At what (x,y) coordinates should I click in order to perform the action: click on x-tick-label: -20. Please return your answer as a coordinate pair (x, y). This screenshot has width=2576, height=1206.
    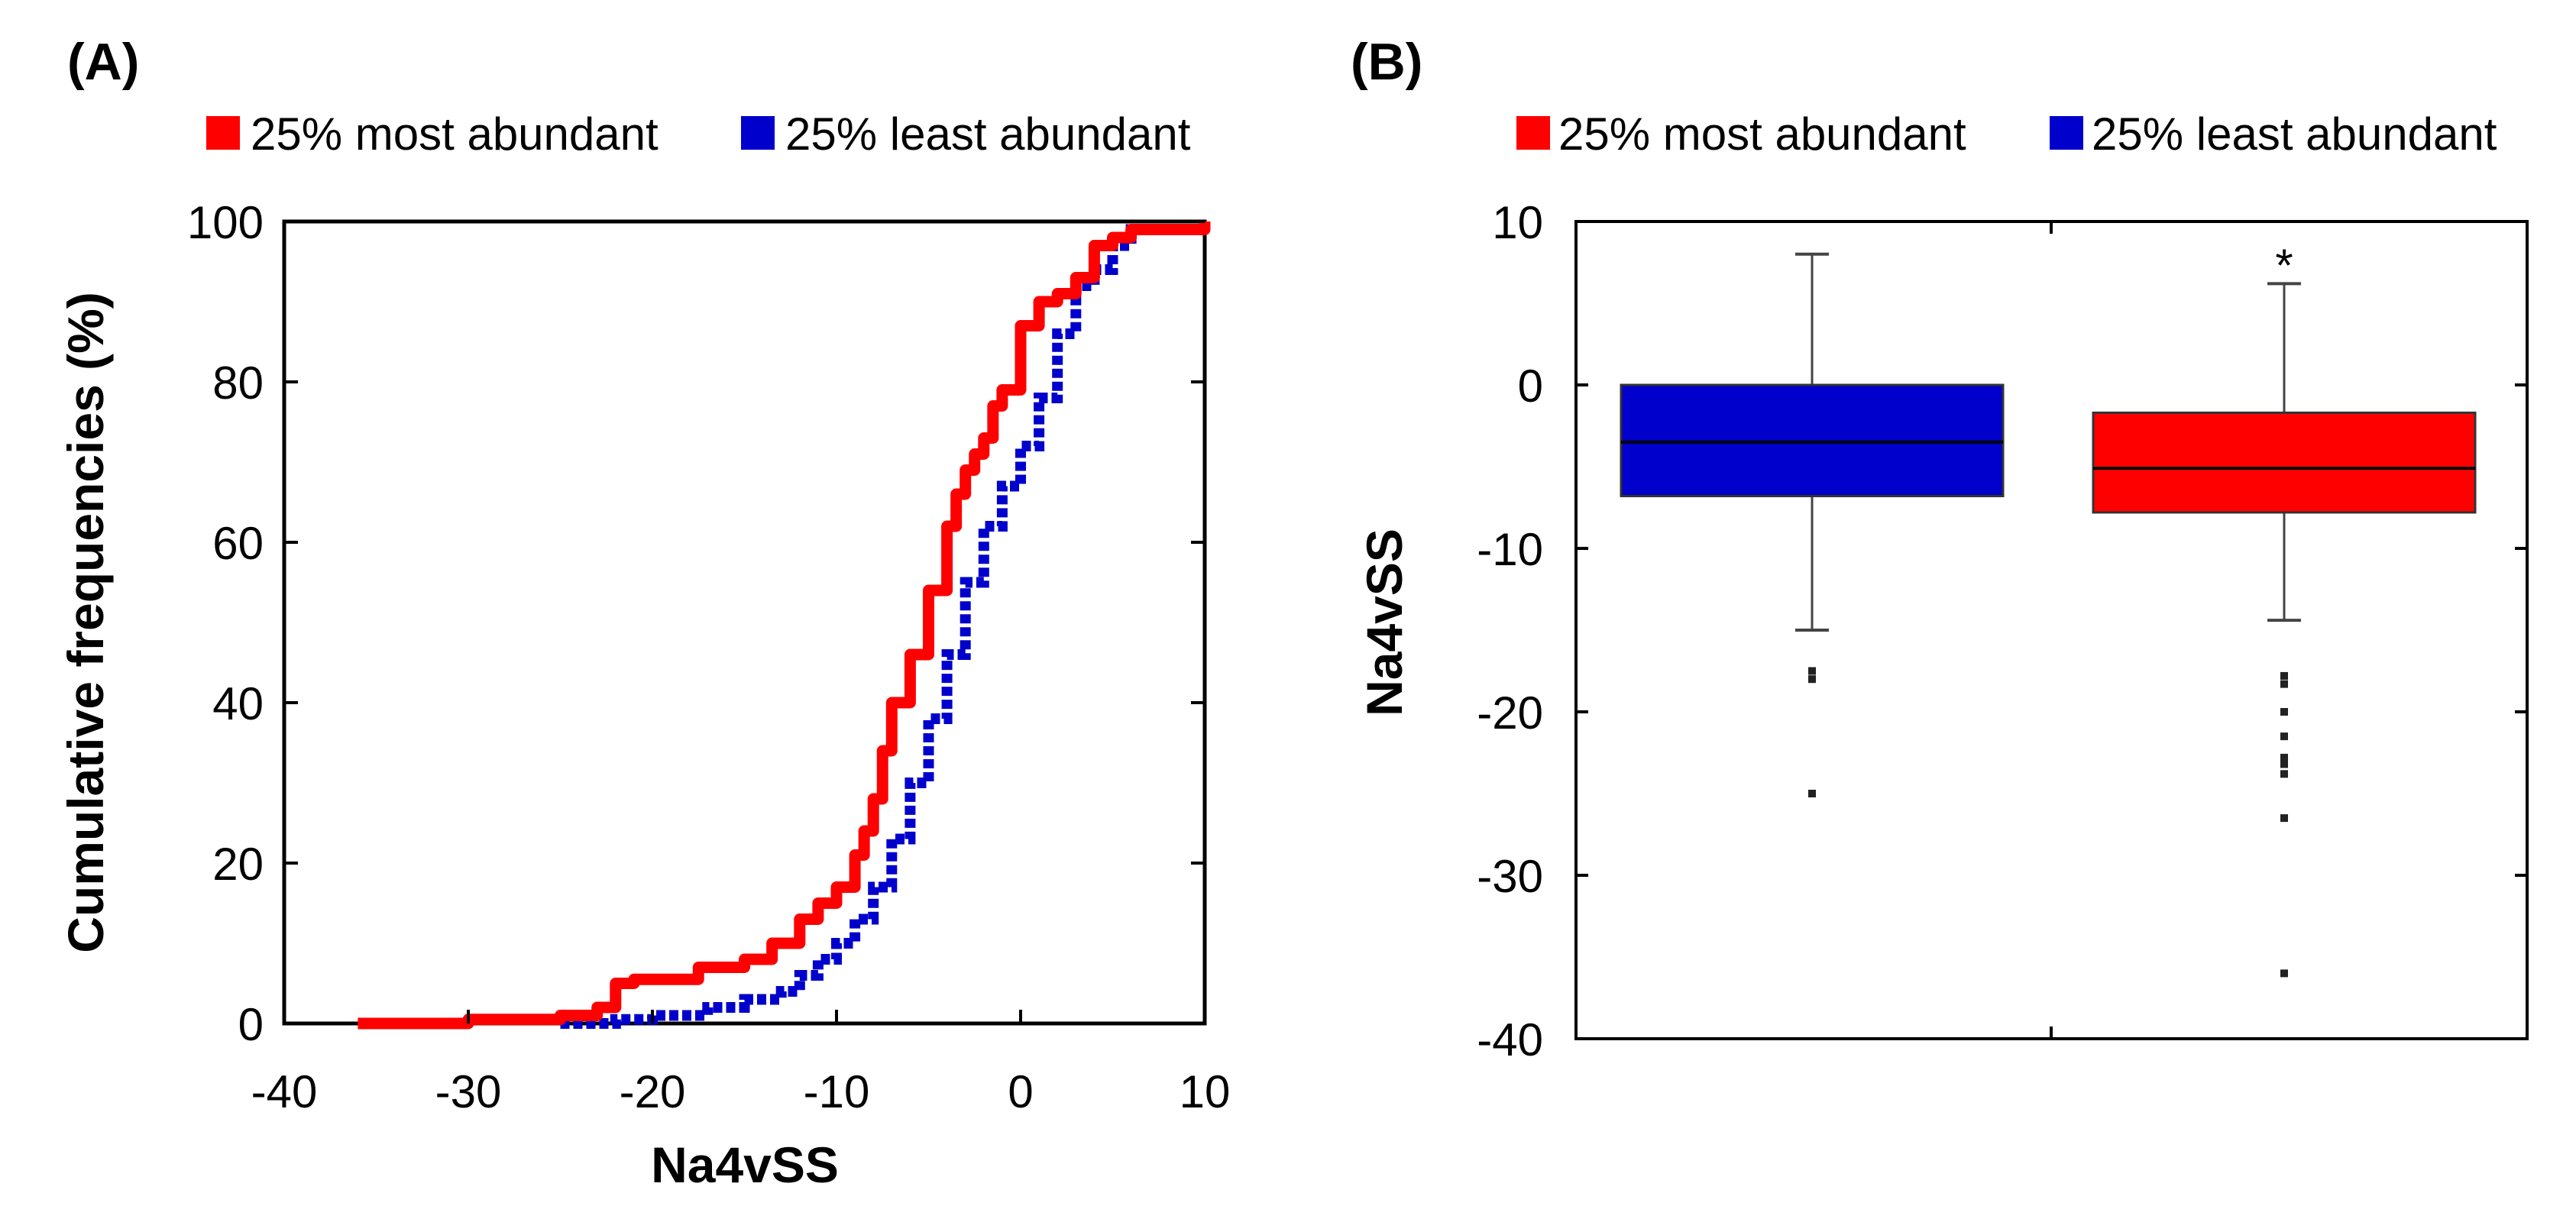
    Looking at the image, I should click on (653, 1091).